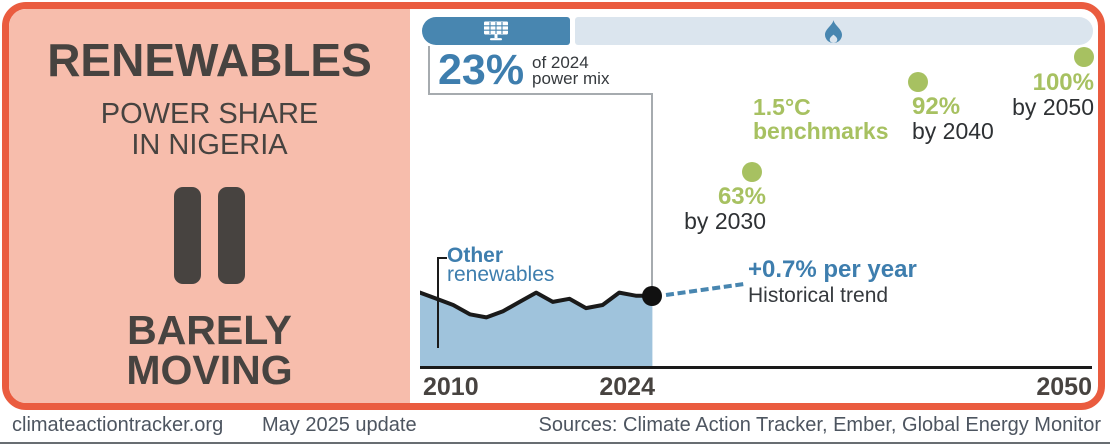 The width and height of the screenshot is (1110, 444). Describe the element at coordinates (1063, 82) in the screenshot. I see `benchmark-2050-value: 100%` at that location.